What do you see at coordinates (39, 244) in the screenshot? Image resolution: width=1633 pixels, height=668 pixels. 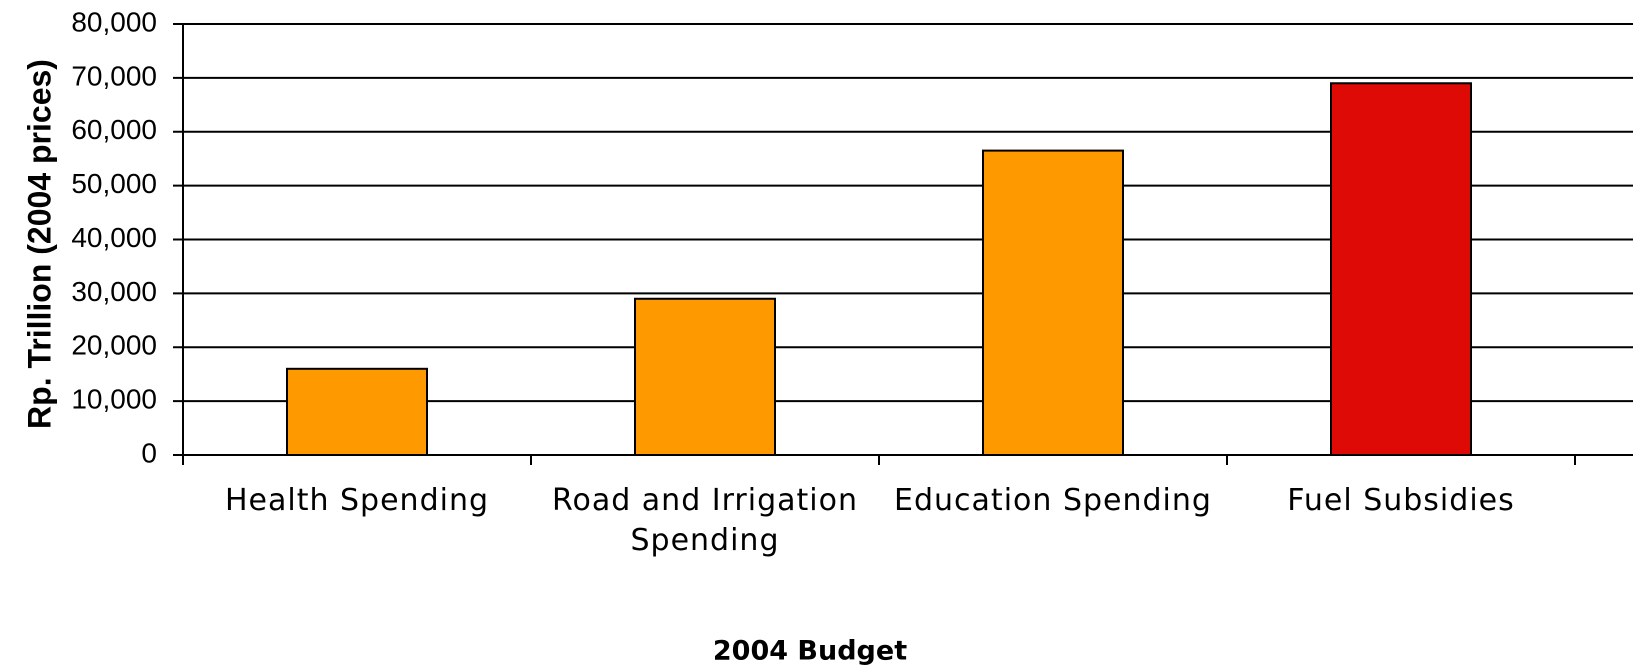 I see `y-axis-label: Rp. Trillion (2004 prices)` at bounding box center [39, 244].